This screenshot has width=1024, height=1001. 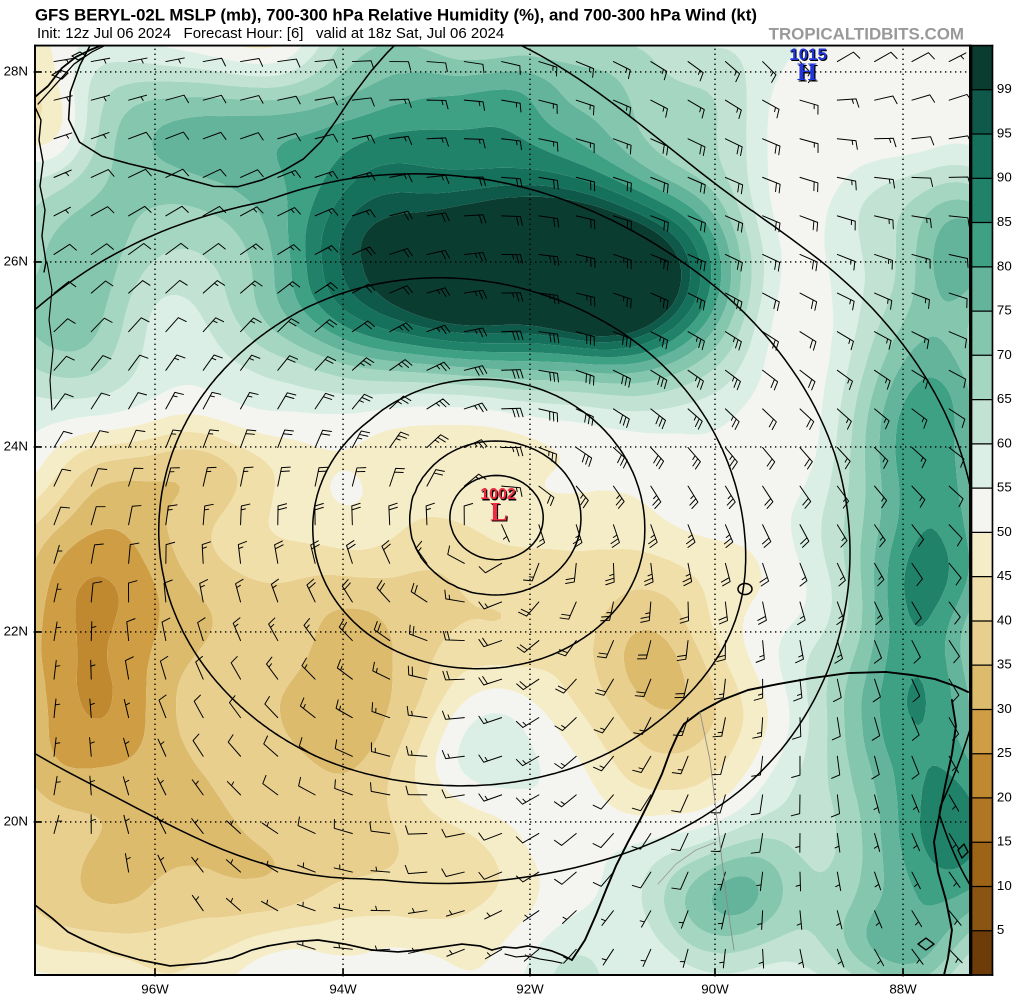 What do you see at coordinates (1004, 531) in the screenshot?
I see `svg-text: 50` at bounding box center [1004, 531].